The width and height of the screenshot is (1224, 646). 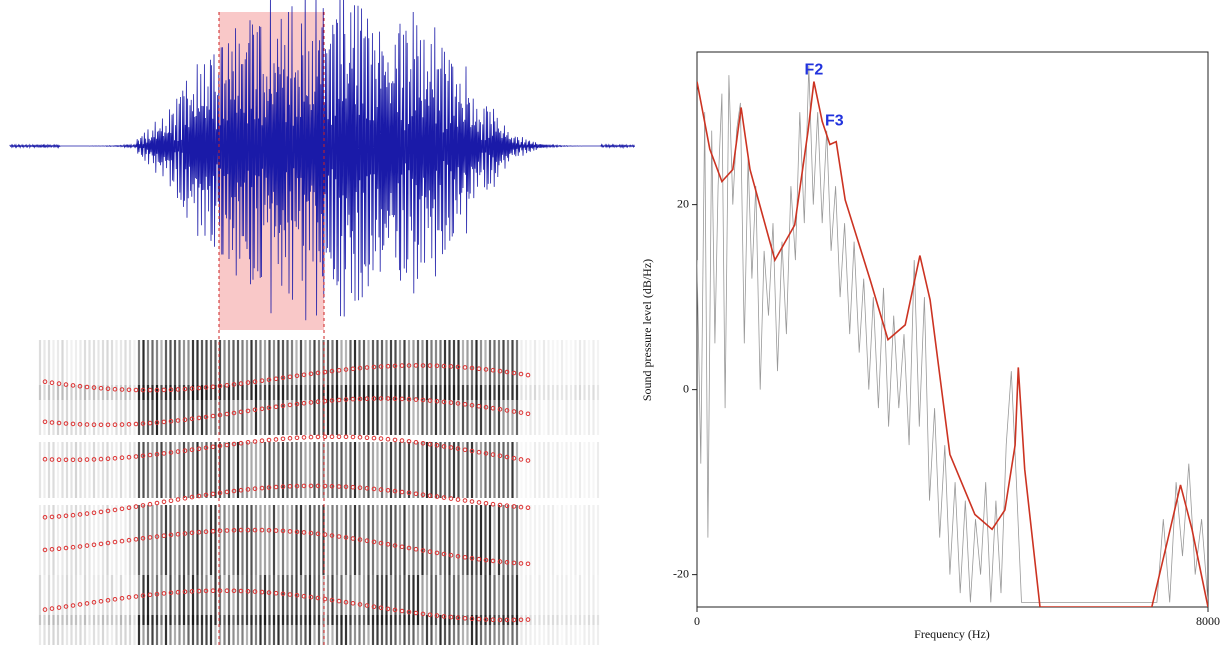 I want to click on y-tick-label: -20, so click(x=681, y=573).